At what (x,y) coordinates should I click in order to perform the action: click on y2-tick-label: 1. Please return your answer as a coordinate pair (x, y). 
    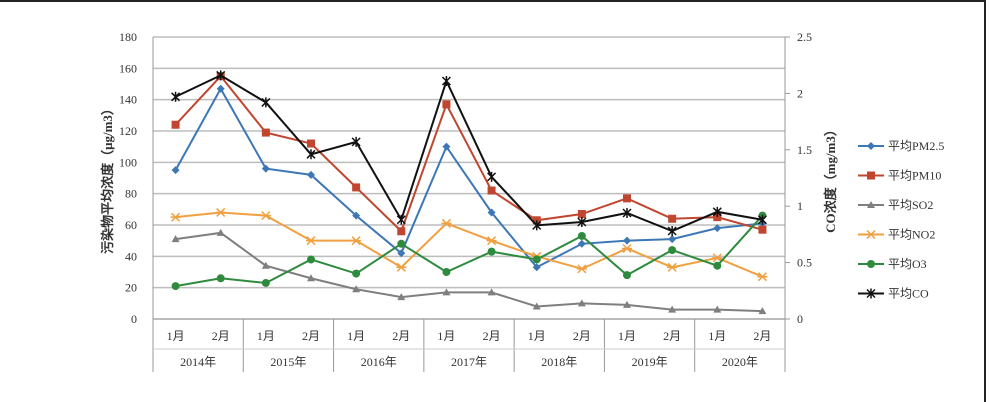
    Looking at the image, I should click on (800, 206).